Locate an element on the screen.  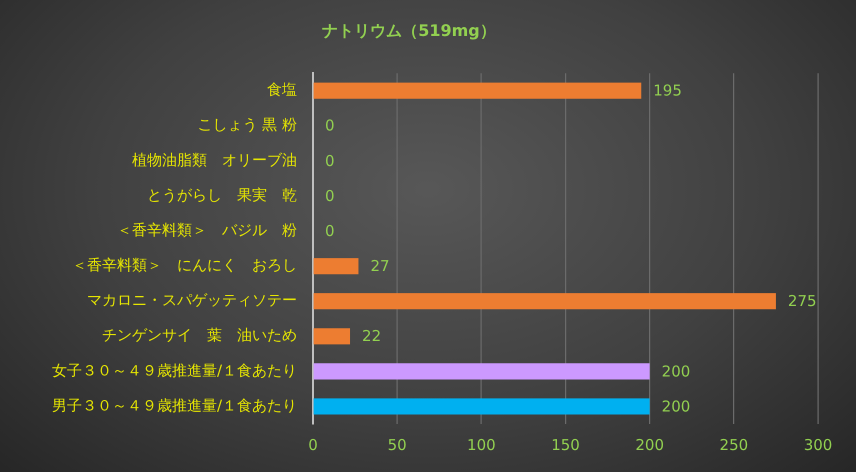
y-tick-label: チンゲンサイ 葉 油いため is located at coordinates (199, 335).